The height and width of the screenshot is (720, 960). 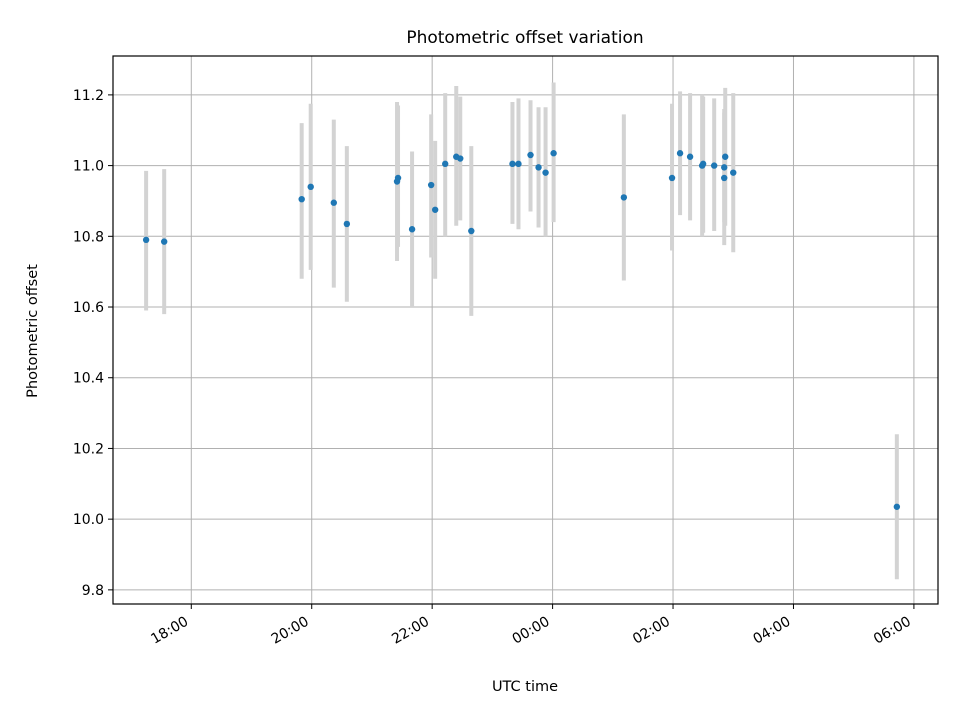 I want to click on y-tick-label: 11.2, so click(x=88, y=96).